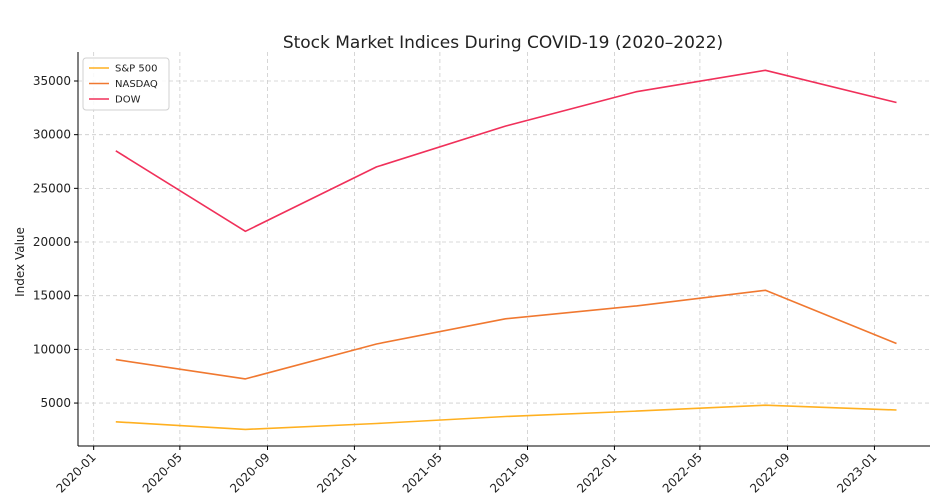 Image resolution: width=937 pixels, height=503 pixels. What do you see at coordinates (52, 349) in the screenshot?
I see `y-tick-label-1: 10000` at bounding box center [52, 349].